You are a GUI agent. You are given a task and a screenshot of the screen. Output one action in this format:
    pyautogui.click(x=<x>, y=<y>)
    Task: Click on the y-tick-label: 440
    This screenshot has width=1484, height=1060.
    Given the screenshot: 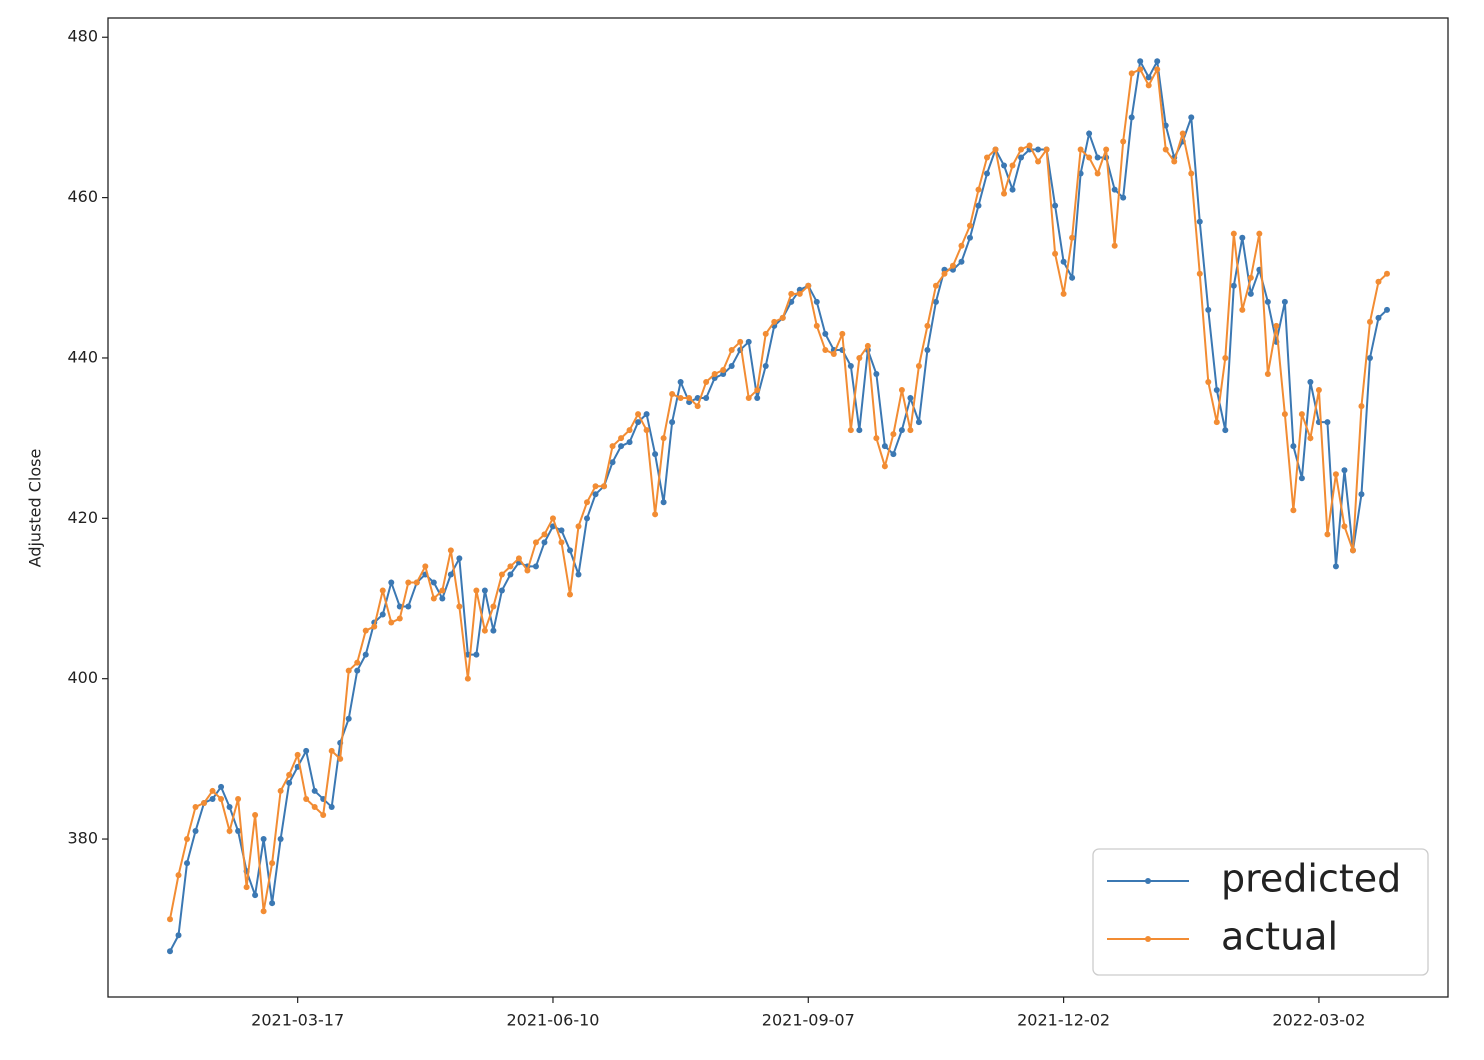 What is the action you would take?
    pyautogui.click(x=82, y=356)
    